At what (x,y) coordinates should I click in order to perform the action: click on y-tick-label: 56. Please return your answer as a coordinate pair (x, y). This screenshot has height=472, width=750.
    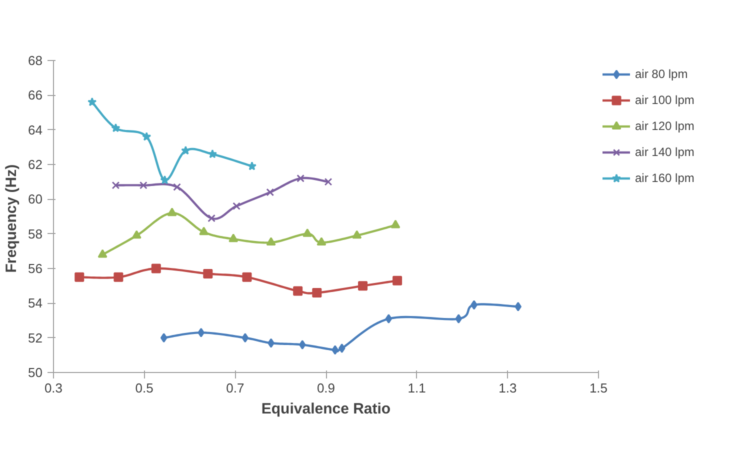
    Looking at the image, I should click on (35, 268).